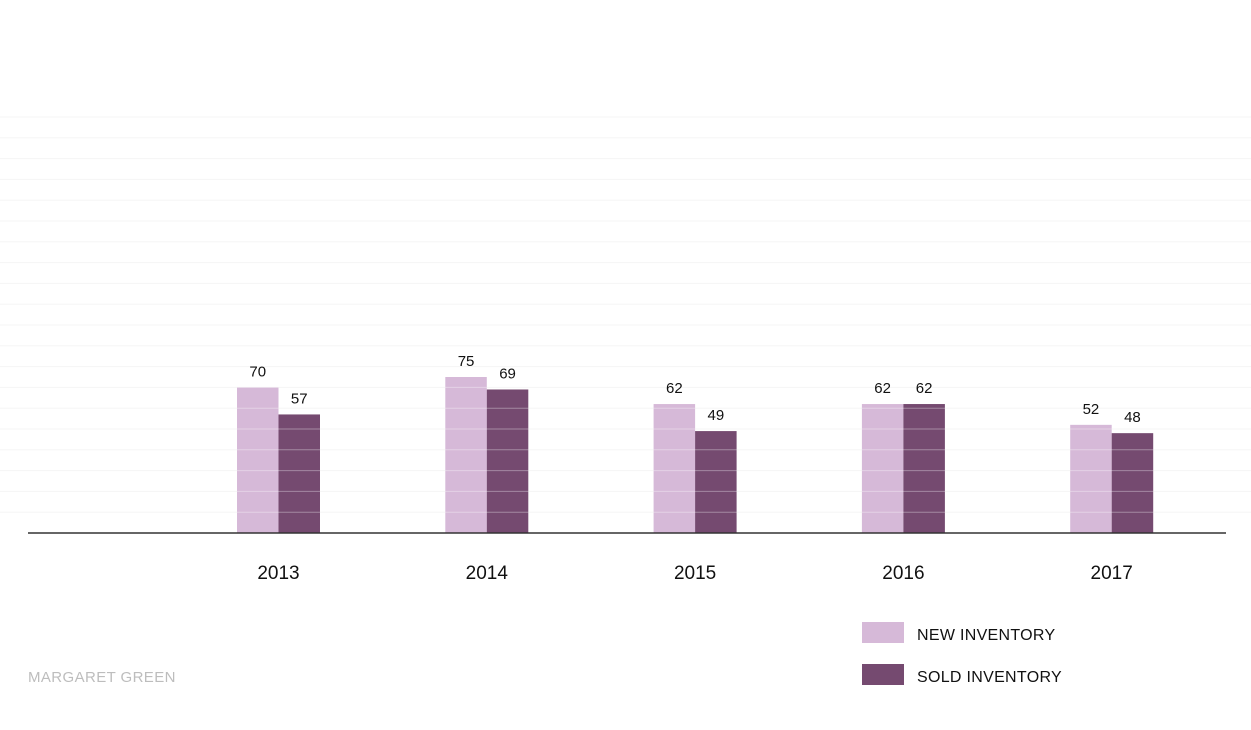  I want to click on legend-swatch-new-inventory, so click(883, 632).